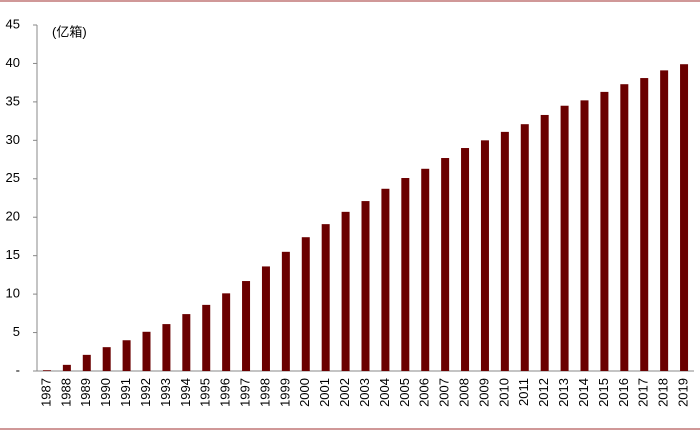 This screenshot has width=700, height=437. I want to click on x-tick-label: 2012, so click(543, 392).